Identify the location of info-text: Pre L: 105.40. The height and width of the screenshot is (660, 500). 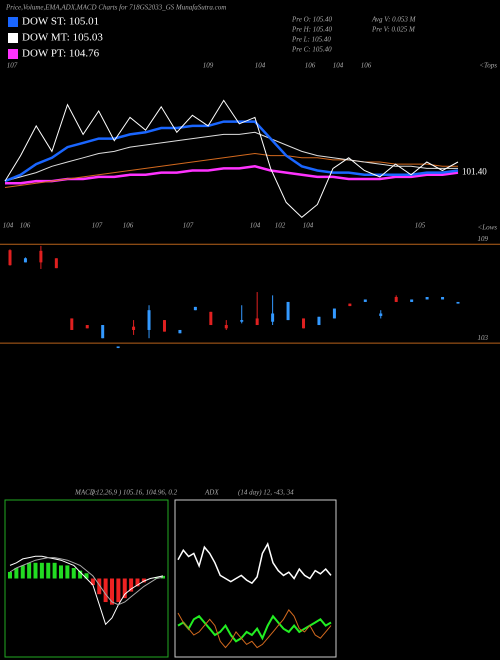
(311, 40).